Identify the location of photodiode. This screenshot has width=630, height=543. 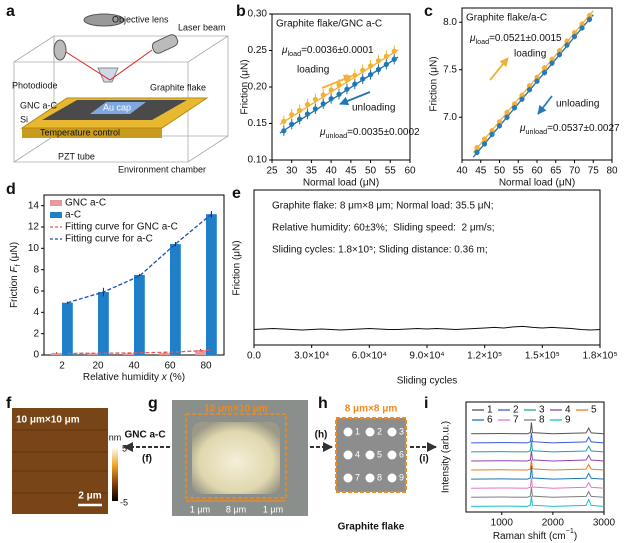
(60, 50).